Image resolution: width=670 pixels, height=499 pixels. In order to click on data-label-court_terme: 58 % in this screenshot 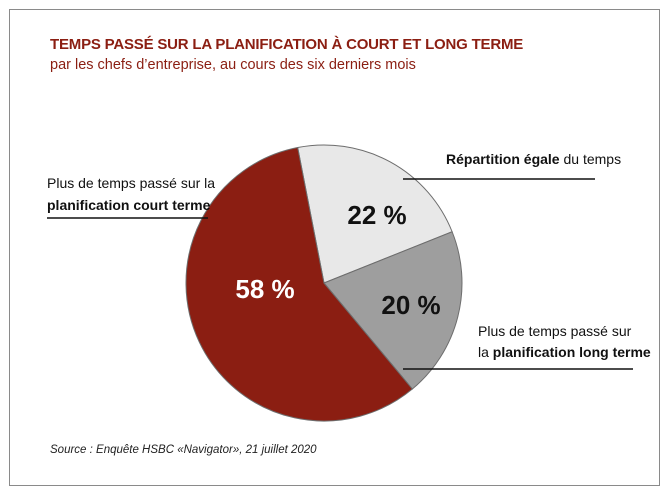, I will do `click(264, 289)`.